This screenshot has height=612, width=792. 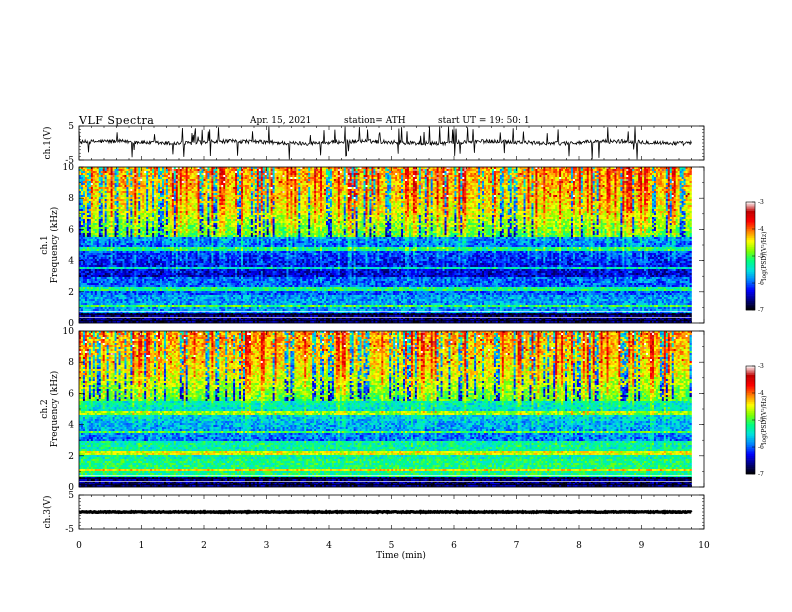 I want to click on date-label: Apr. 15, 2021, so click(x=280, y=121).